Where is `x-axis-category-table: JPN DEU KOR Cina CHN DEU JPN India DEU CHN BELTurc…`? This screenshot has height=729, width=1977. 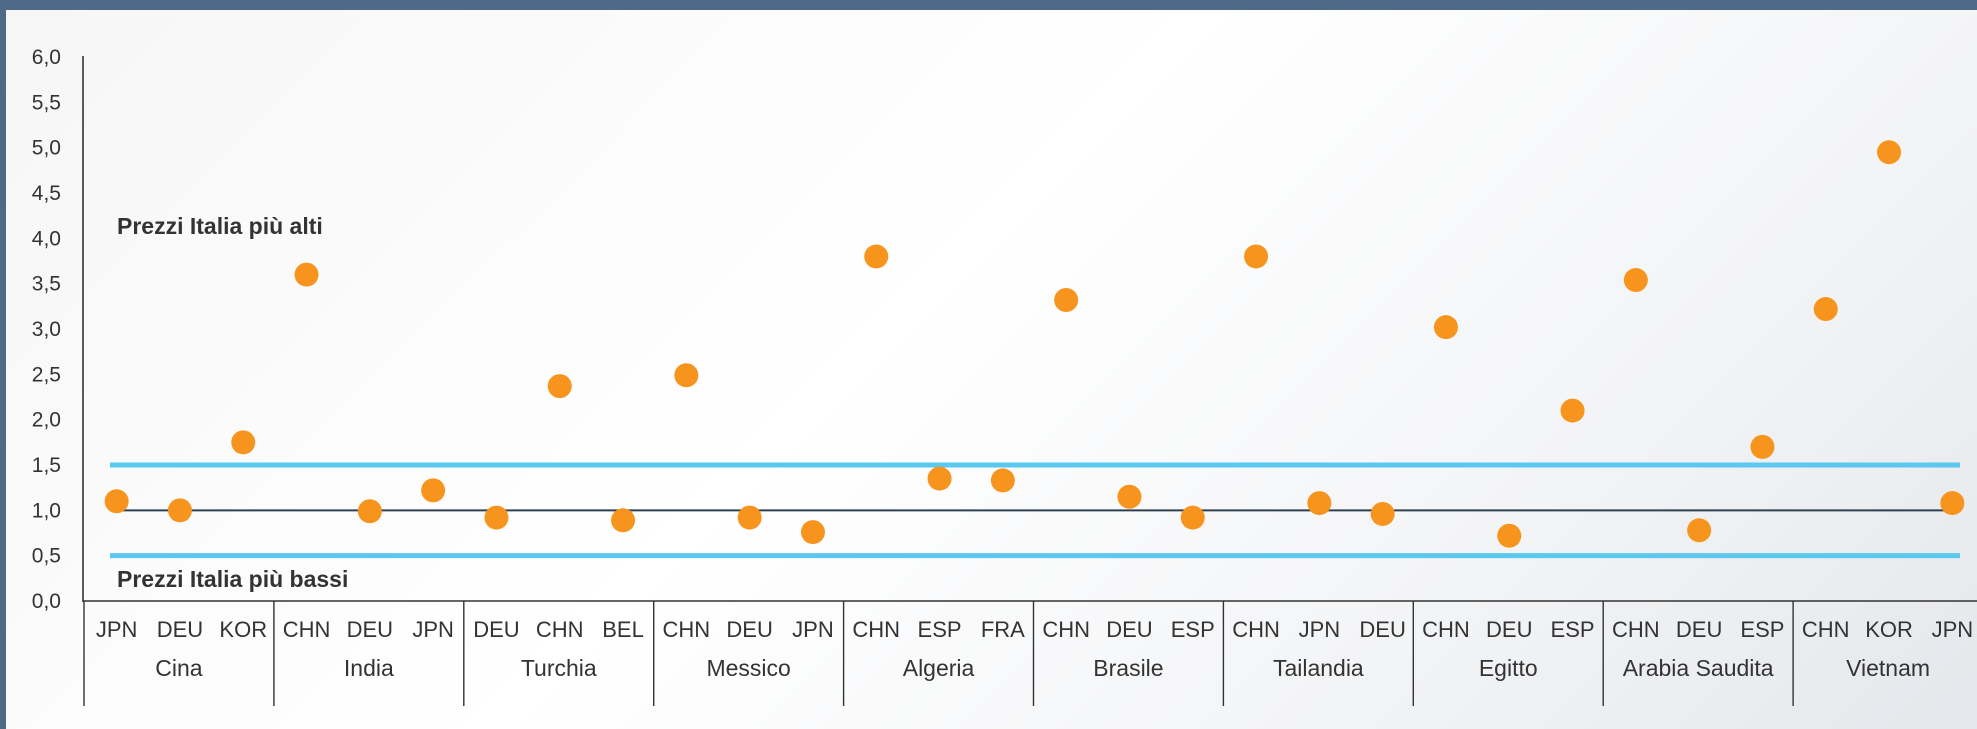
x-axis-category-table: JPN DEU KOR Cina CHN DEU JPN India DEU CHN BELTurc… is located at coordinates (1030, 653).